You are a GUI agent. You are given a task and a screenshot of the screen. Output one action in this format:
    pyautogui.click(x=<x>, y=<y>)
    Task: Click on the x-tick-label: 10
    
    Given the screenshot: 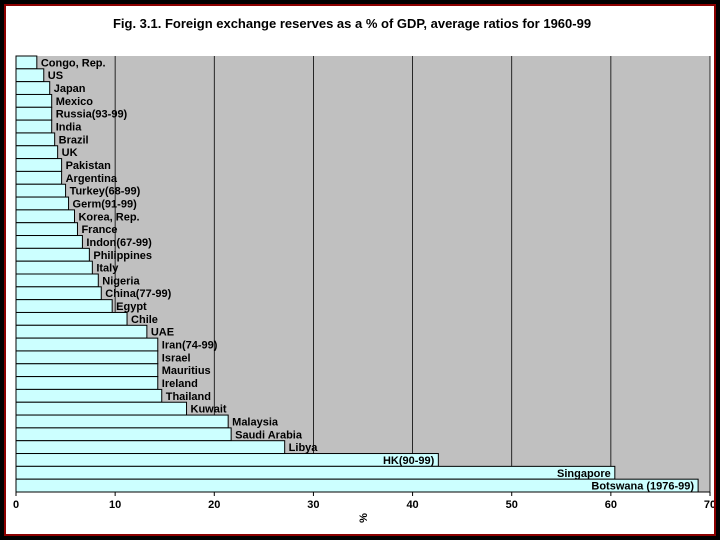 What is the action you would take?
    pyautogui.click(x=115, y=505)
    